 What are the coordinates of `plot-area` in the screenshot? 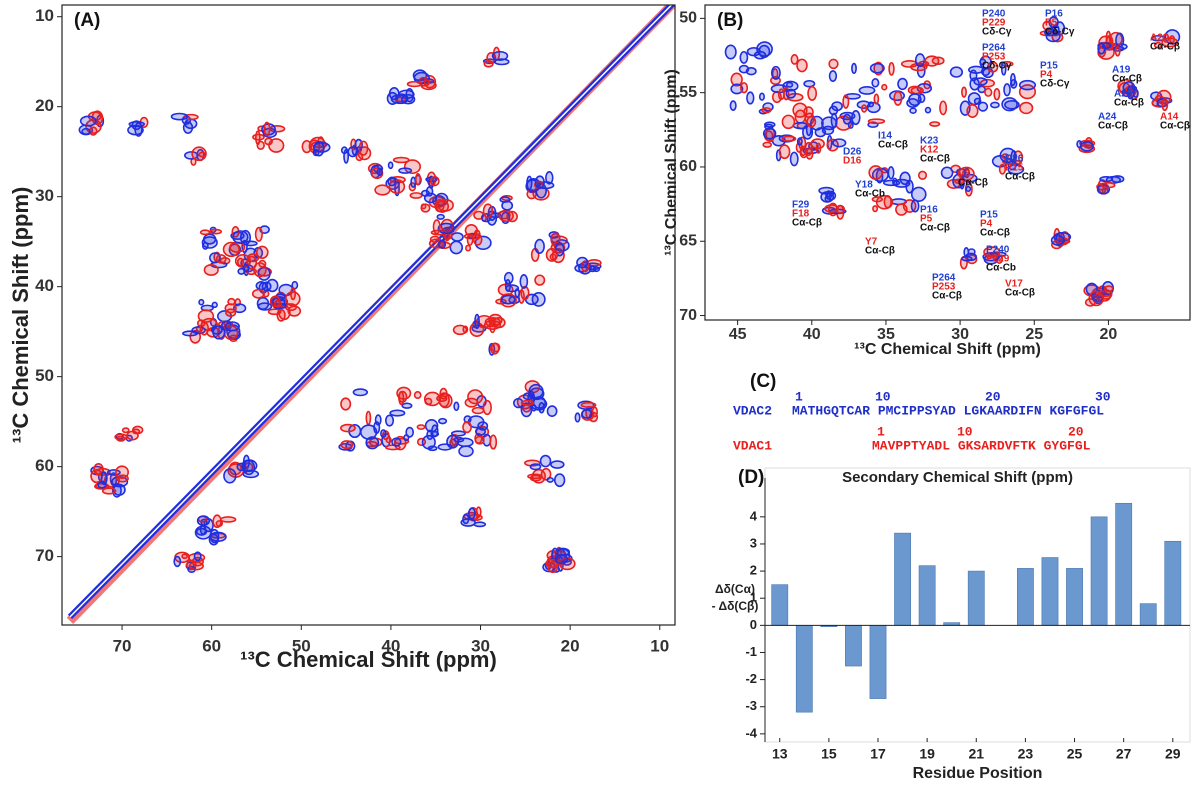 It's located at (952, 161).